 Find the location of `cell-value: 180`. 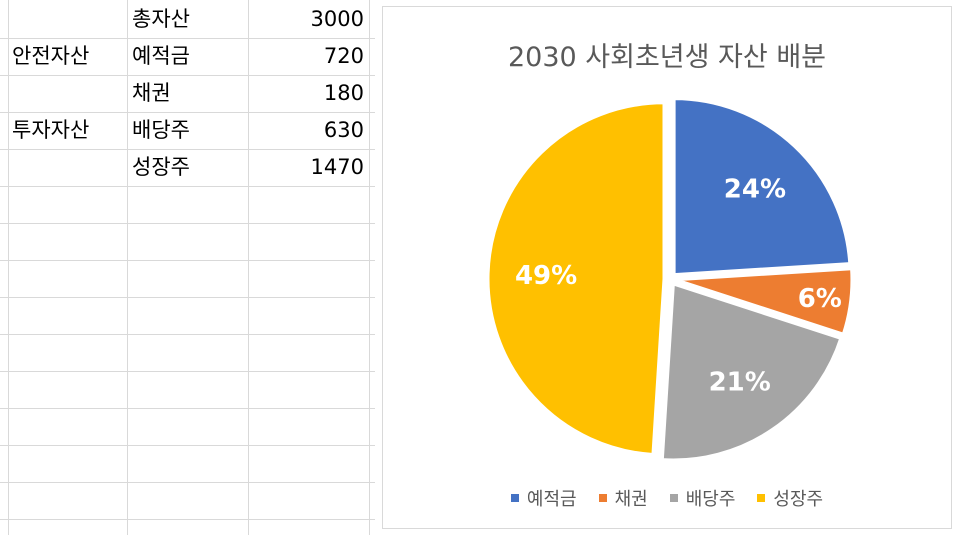

cell-value: 180 is located at coordinates (343, 93).